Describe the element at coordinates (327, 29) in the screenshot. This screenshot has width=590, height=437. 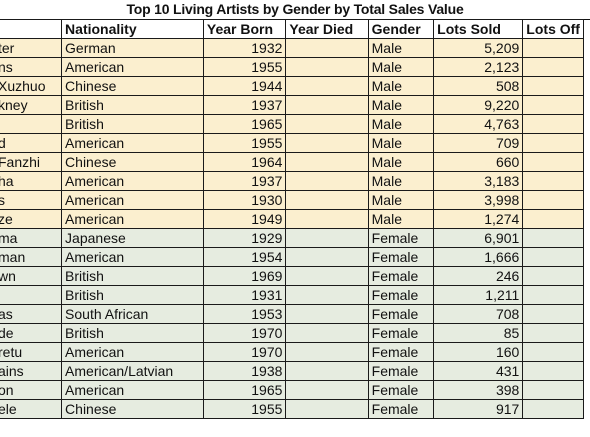
I see `header-year-died: Year Died` at that location.